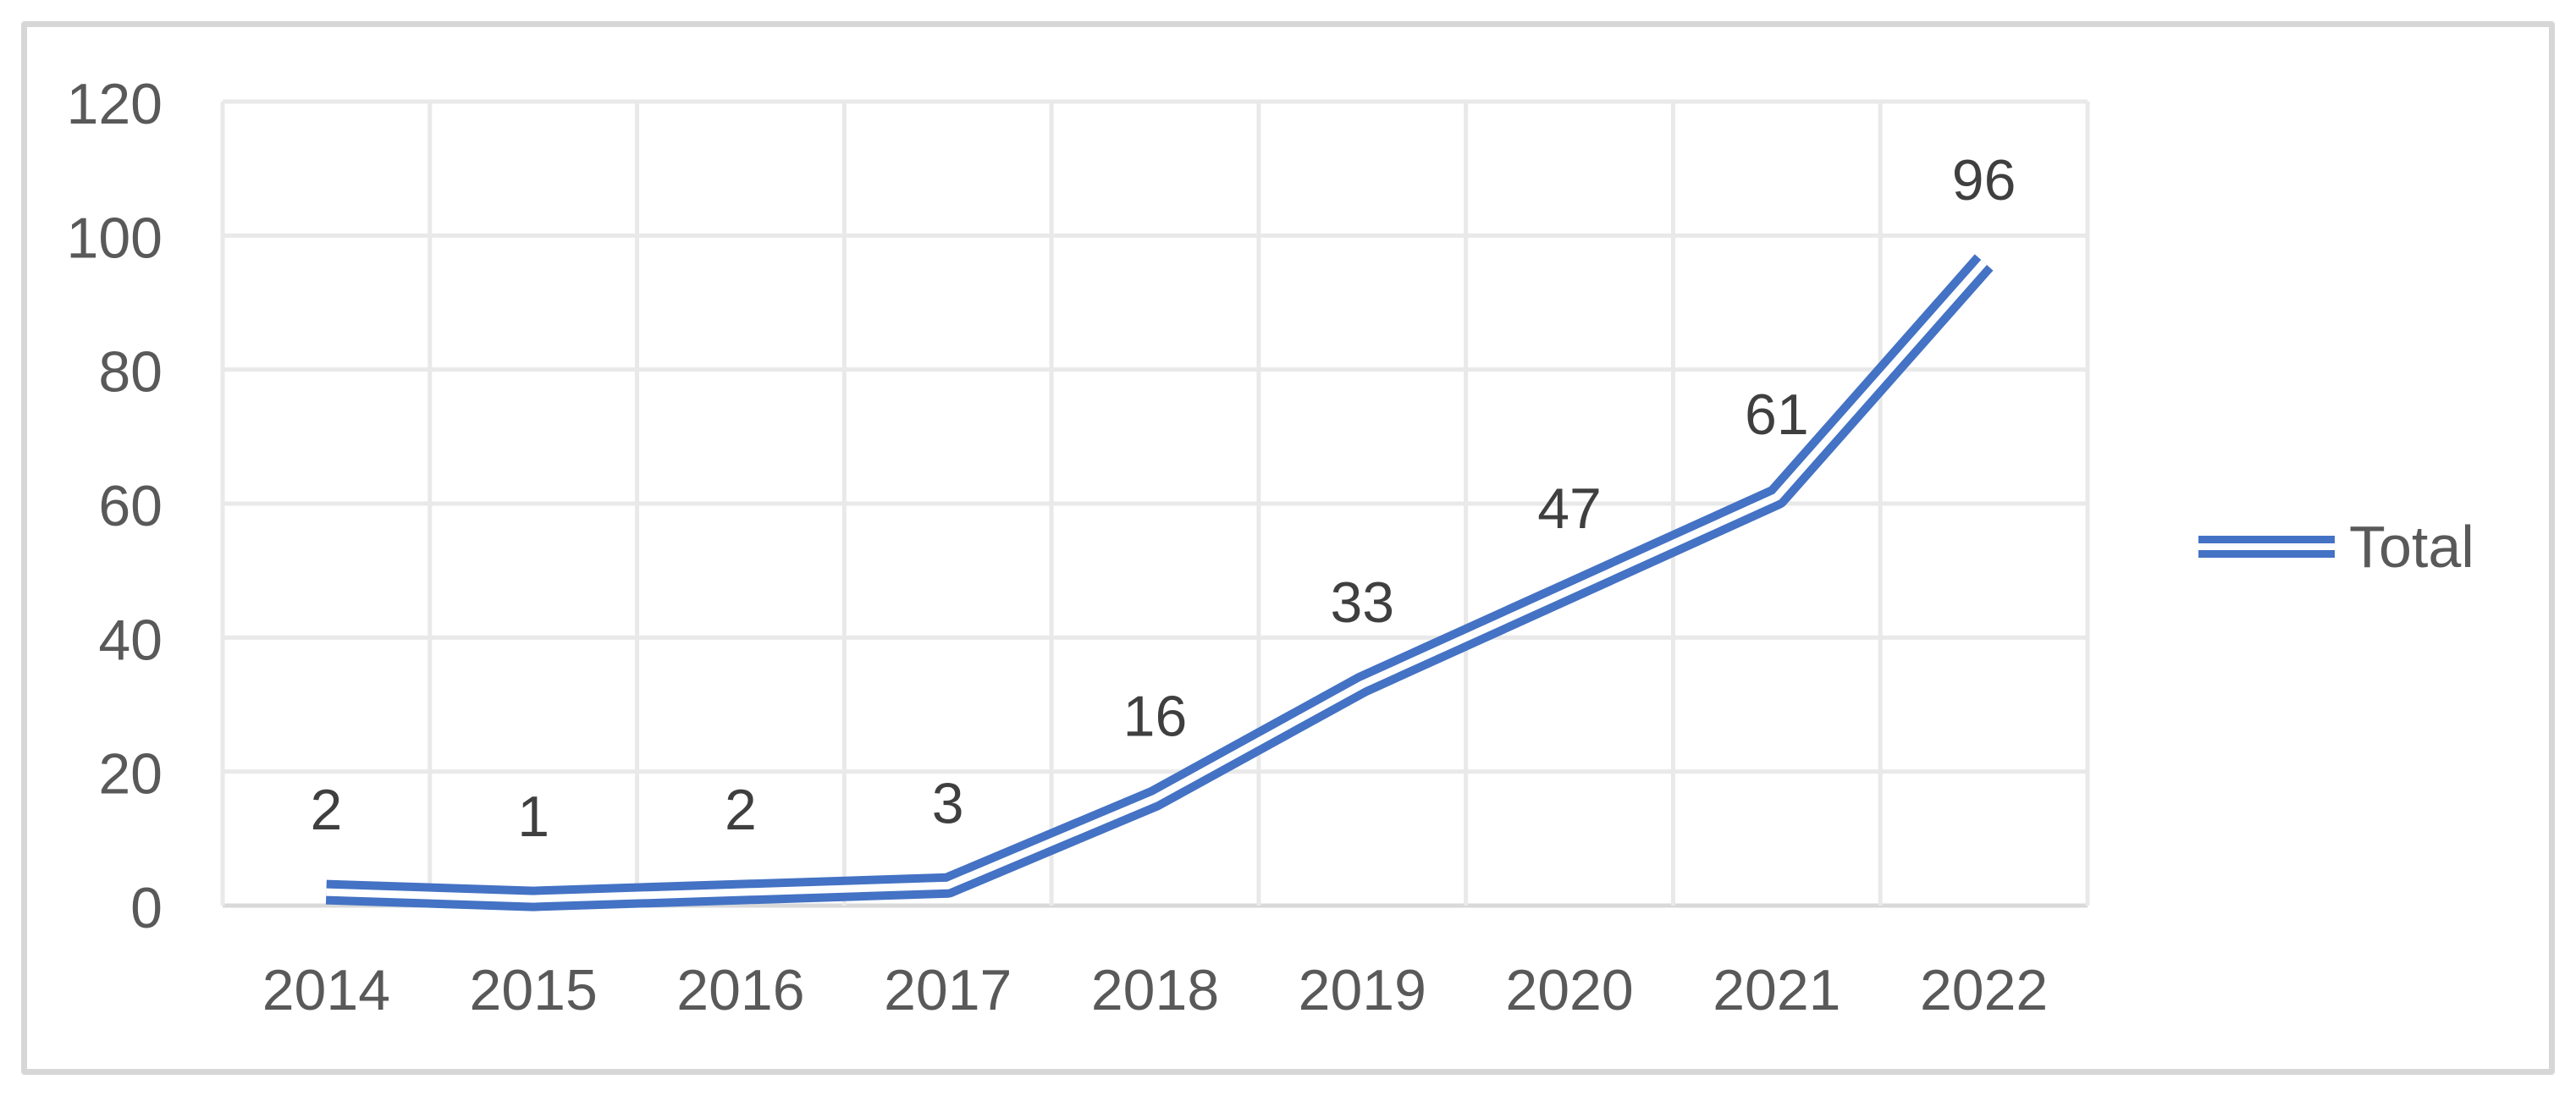 The width and height of the screenshot is (2576, 1096). What do you see at coordinates (326, 990) in the screenshot?
I see `x-axis-tick-label: 2014` at bounding box center [326, 990].